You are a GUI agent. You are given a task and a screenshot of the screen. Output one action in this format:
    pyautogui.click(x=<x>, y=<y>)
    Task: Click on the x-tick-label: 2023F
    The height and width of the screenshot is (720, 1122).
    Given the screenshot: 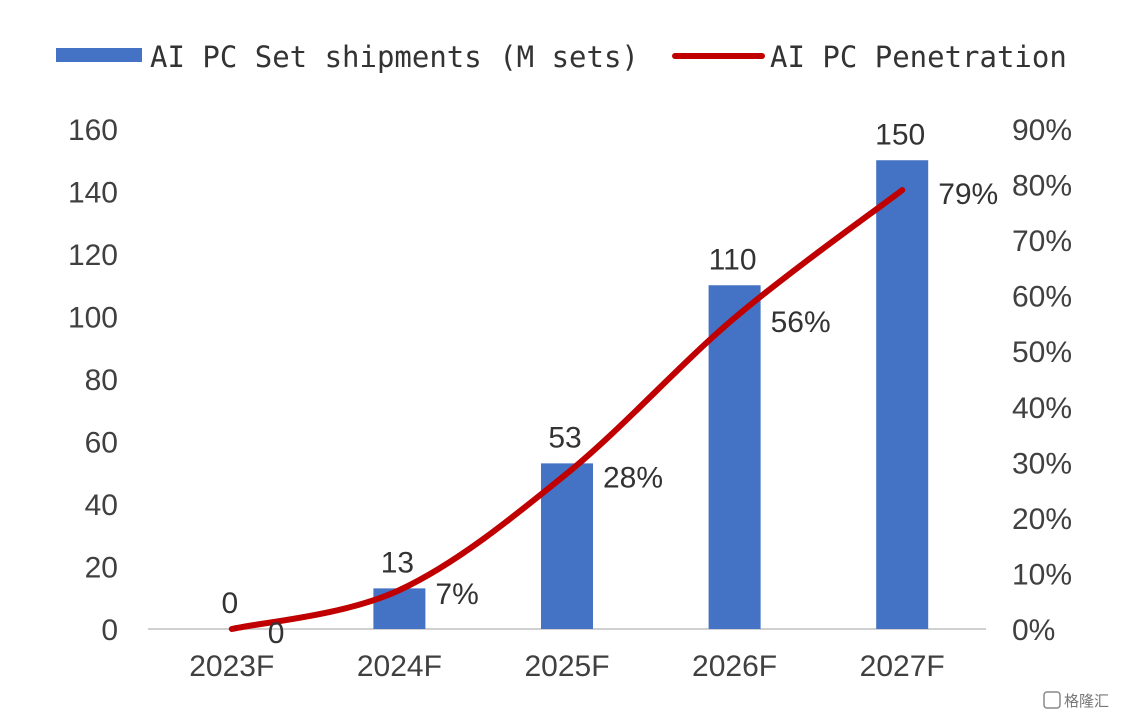 What is the action you would take?
    pyautogui.click(x=231, y=666)
    